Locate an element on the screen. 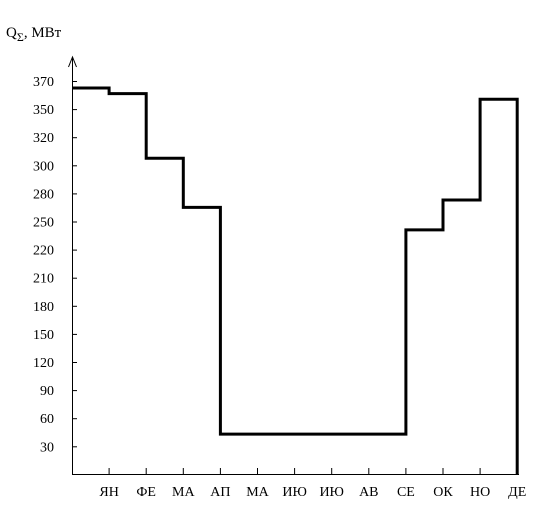 This screenshot has width=539, height=510. y-tick-label: 30 is located at coordinates (47, 447).